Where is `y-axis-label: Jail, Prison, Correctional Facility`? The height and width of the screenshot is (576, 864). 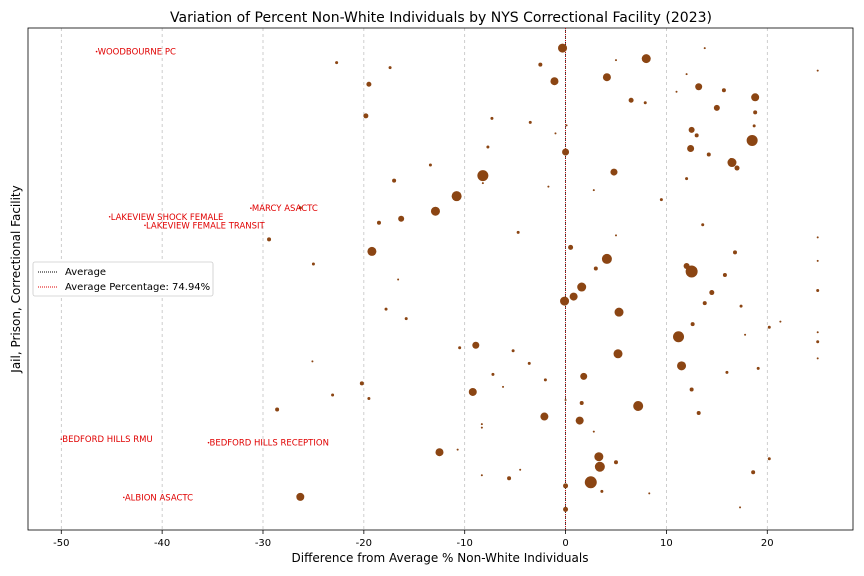
y-axis-label: Jail, Prison, Correctional Facility is located at coordinates (16, 279).